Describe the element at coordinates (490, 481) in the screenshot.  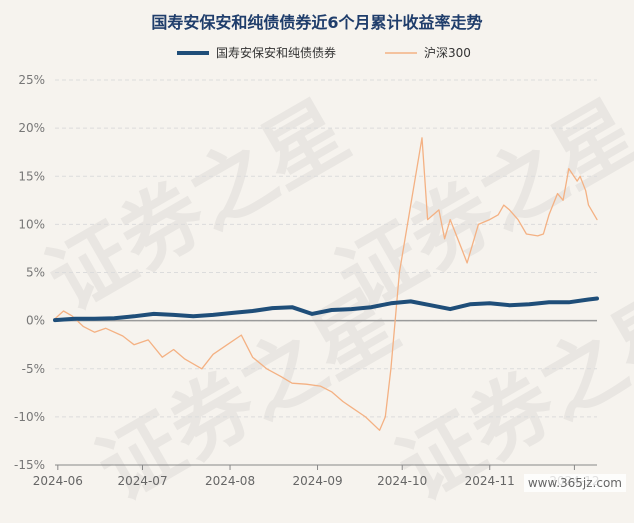
I see `x-tick-label: 2024-11` at that location.